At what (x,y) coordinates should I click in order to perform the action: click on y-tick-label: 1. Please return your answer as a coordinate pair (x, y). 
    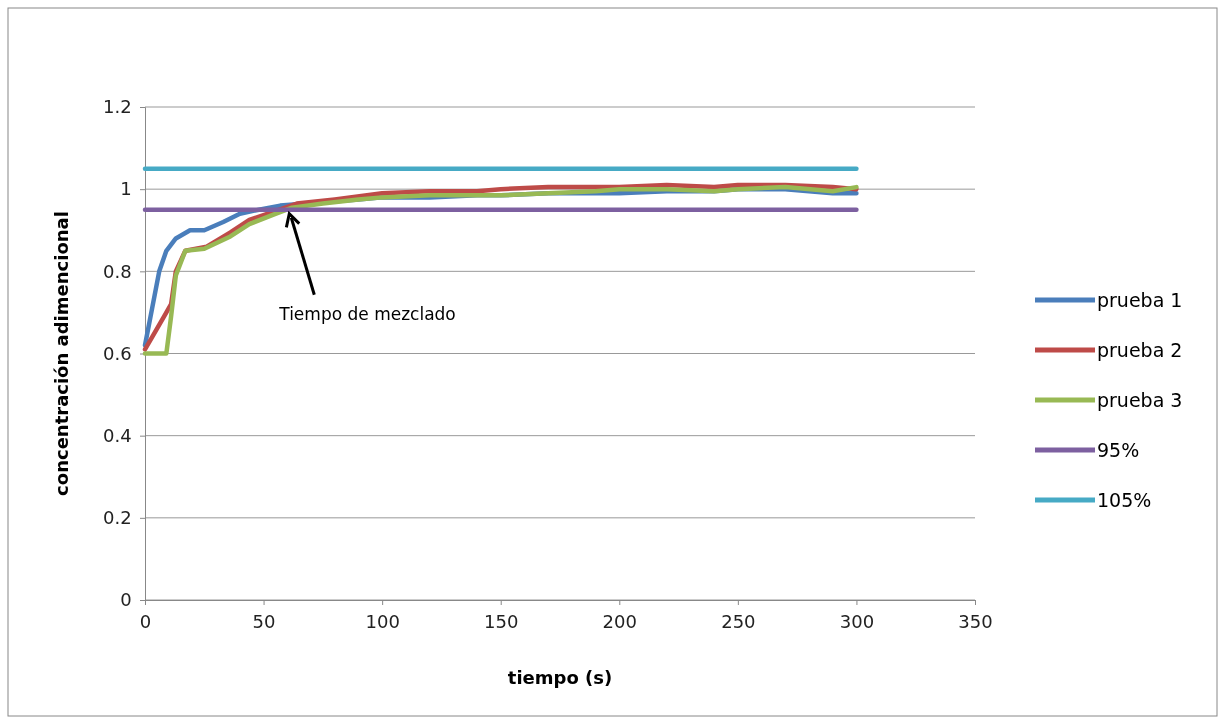
    Looking at the image, I should click on (126, 189).